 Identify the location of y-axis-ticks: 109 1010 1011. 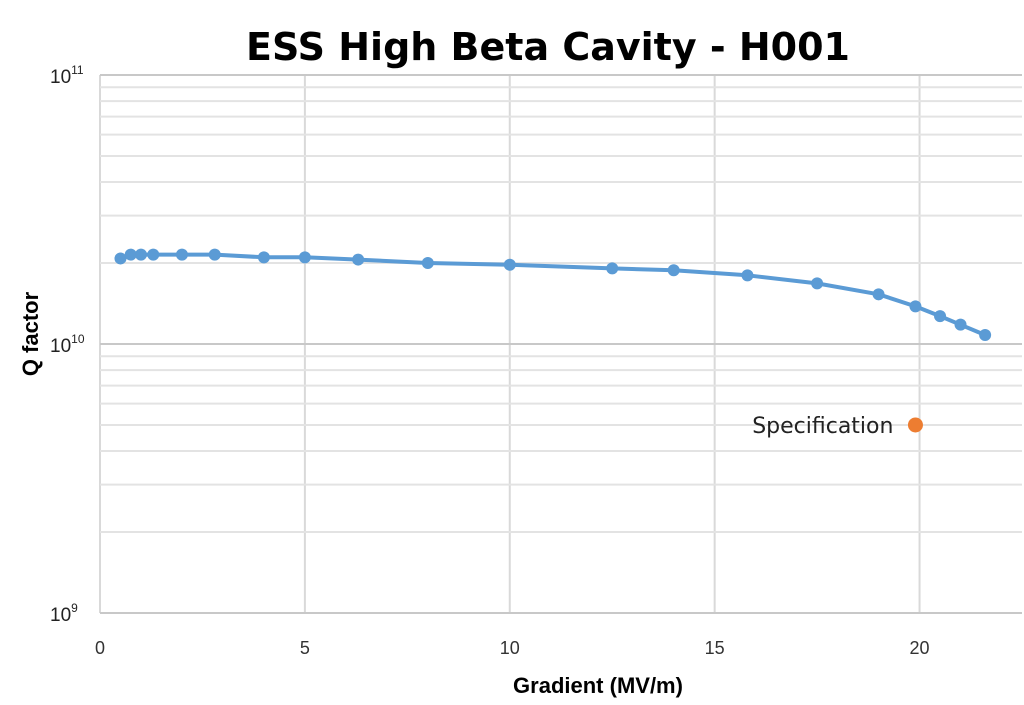
(67, 344).